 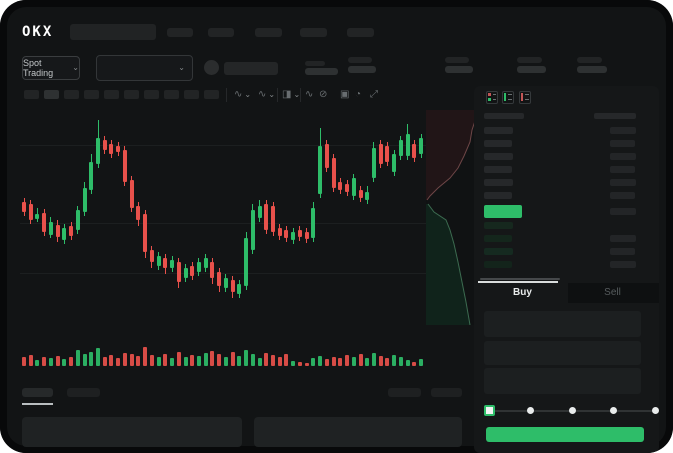 I want to click on candle-type-icon: ◨ ⌄, so click(x=291, y=94).